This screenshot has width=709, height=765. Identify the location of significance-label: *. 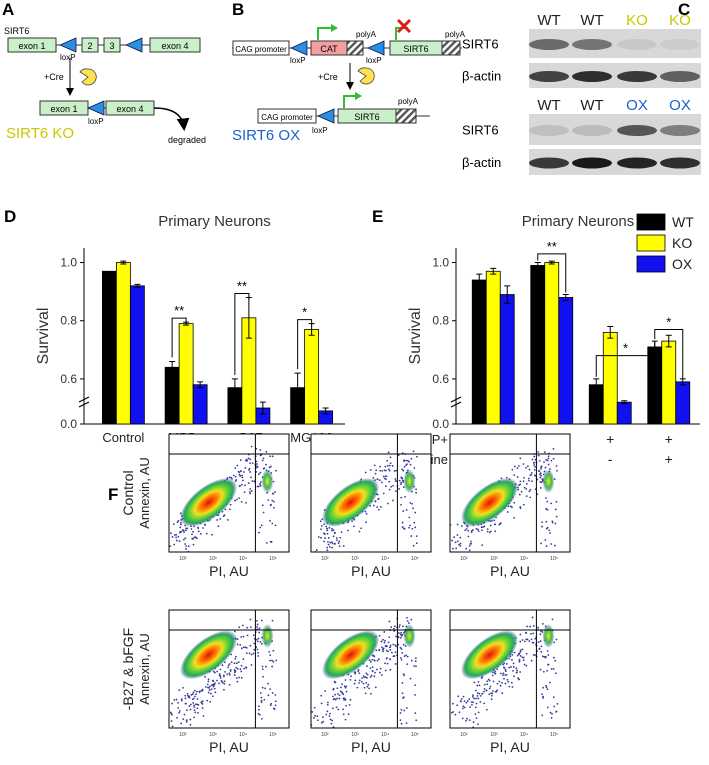
(668, 321).